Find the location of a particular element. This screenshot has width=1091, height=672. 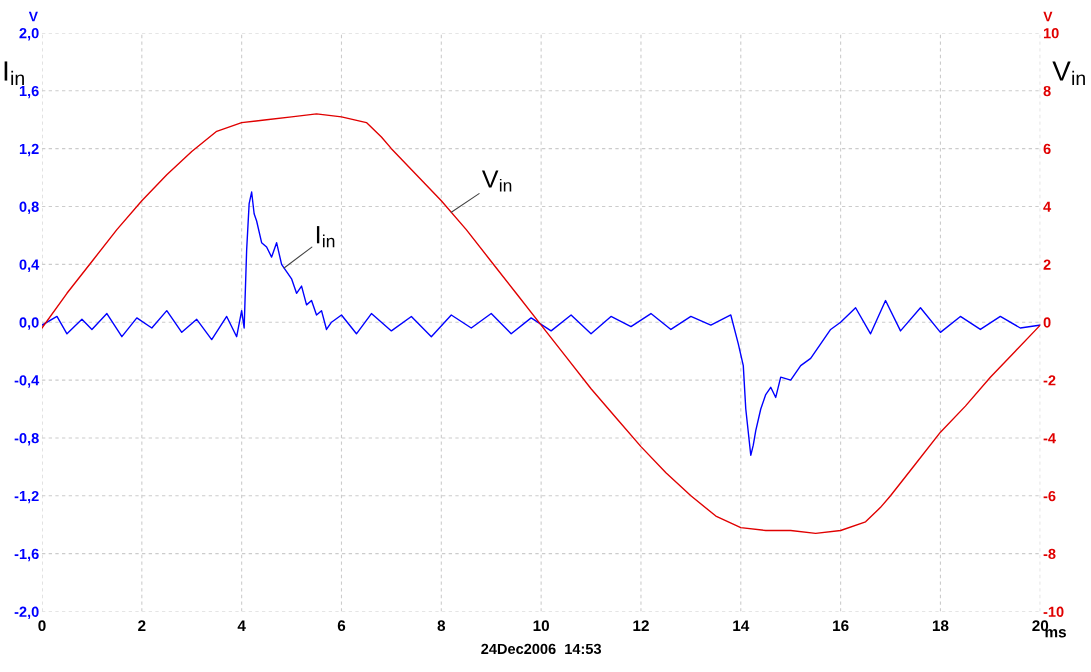

y2-axis-title: V$_{in}$ is located at coordinates (1068, 73).